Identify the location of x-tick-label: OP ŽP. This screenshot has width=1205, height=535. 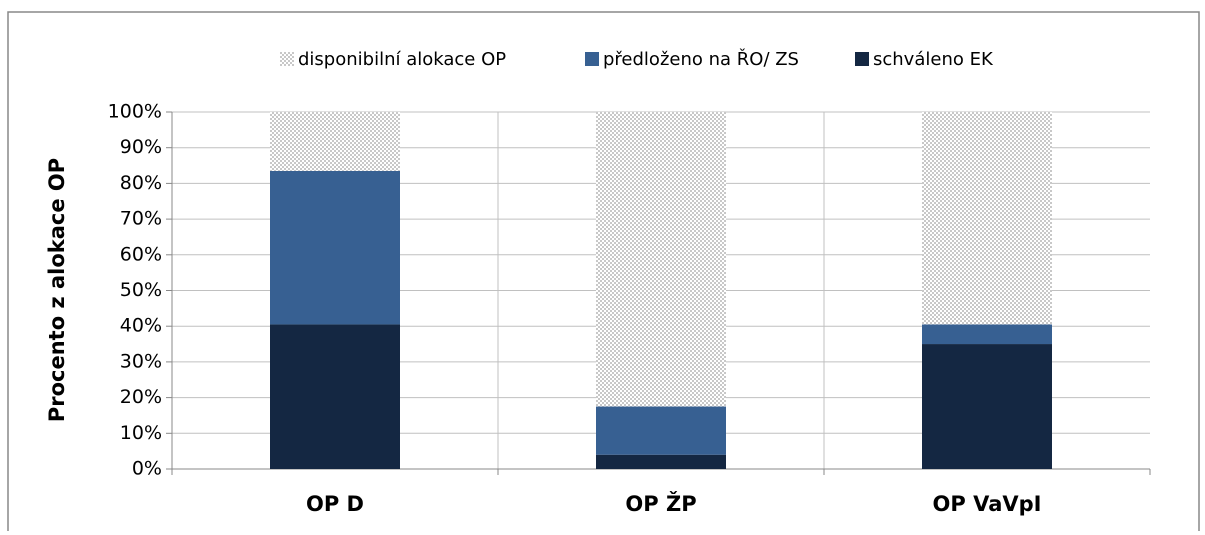
(660, 503).